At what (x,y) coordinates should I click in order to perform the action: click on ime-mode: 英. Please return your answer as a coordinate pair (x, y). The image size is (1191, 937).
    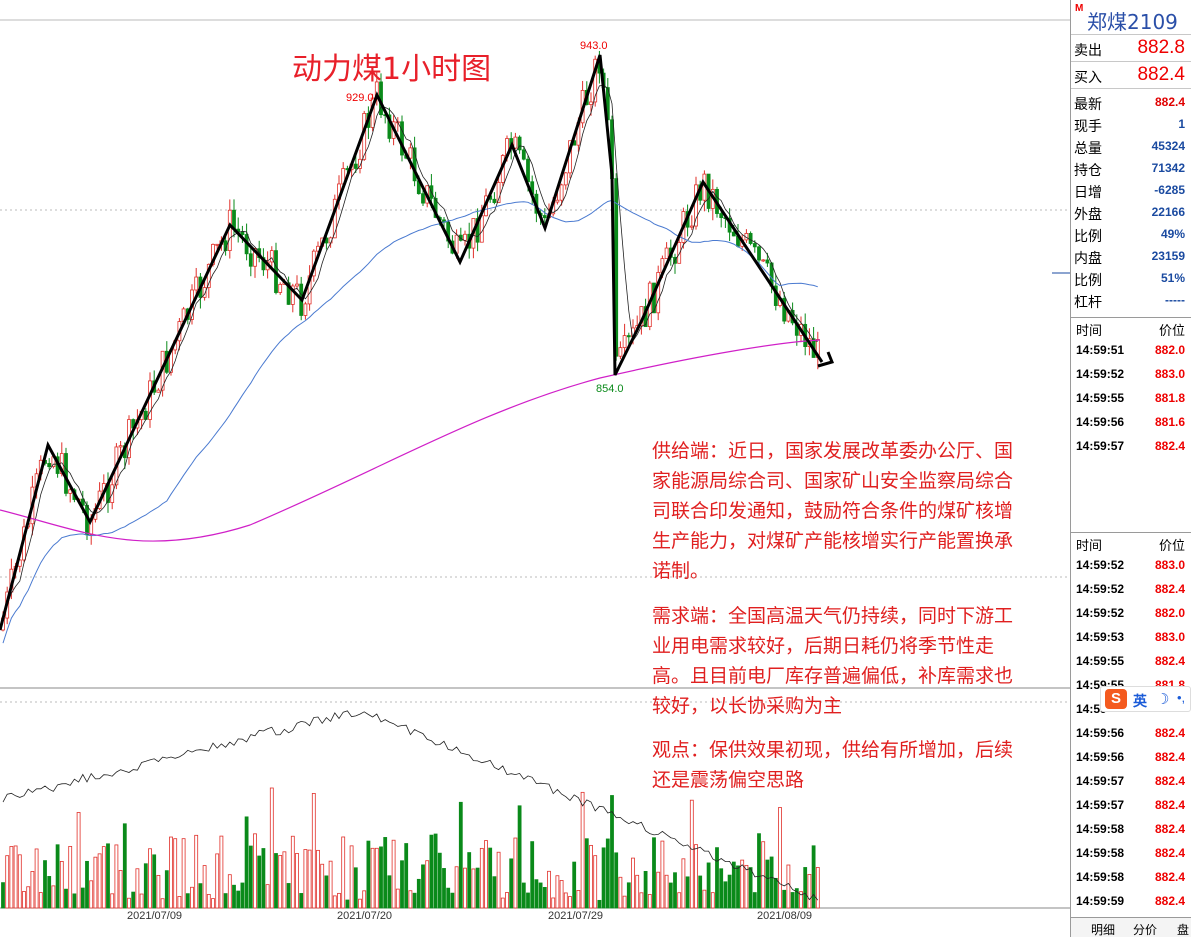
    Looking at the image, I should click on (1140, 701).